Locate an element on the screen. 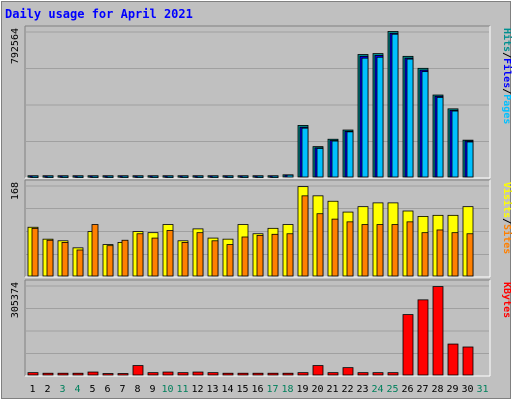 The height and width of the screenshot is (400, 512). day-label-25: 25 is located at coordinates (392, 389).